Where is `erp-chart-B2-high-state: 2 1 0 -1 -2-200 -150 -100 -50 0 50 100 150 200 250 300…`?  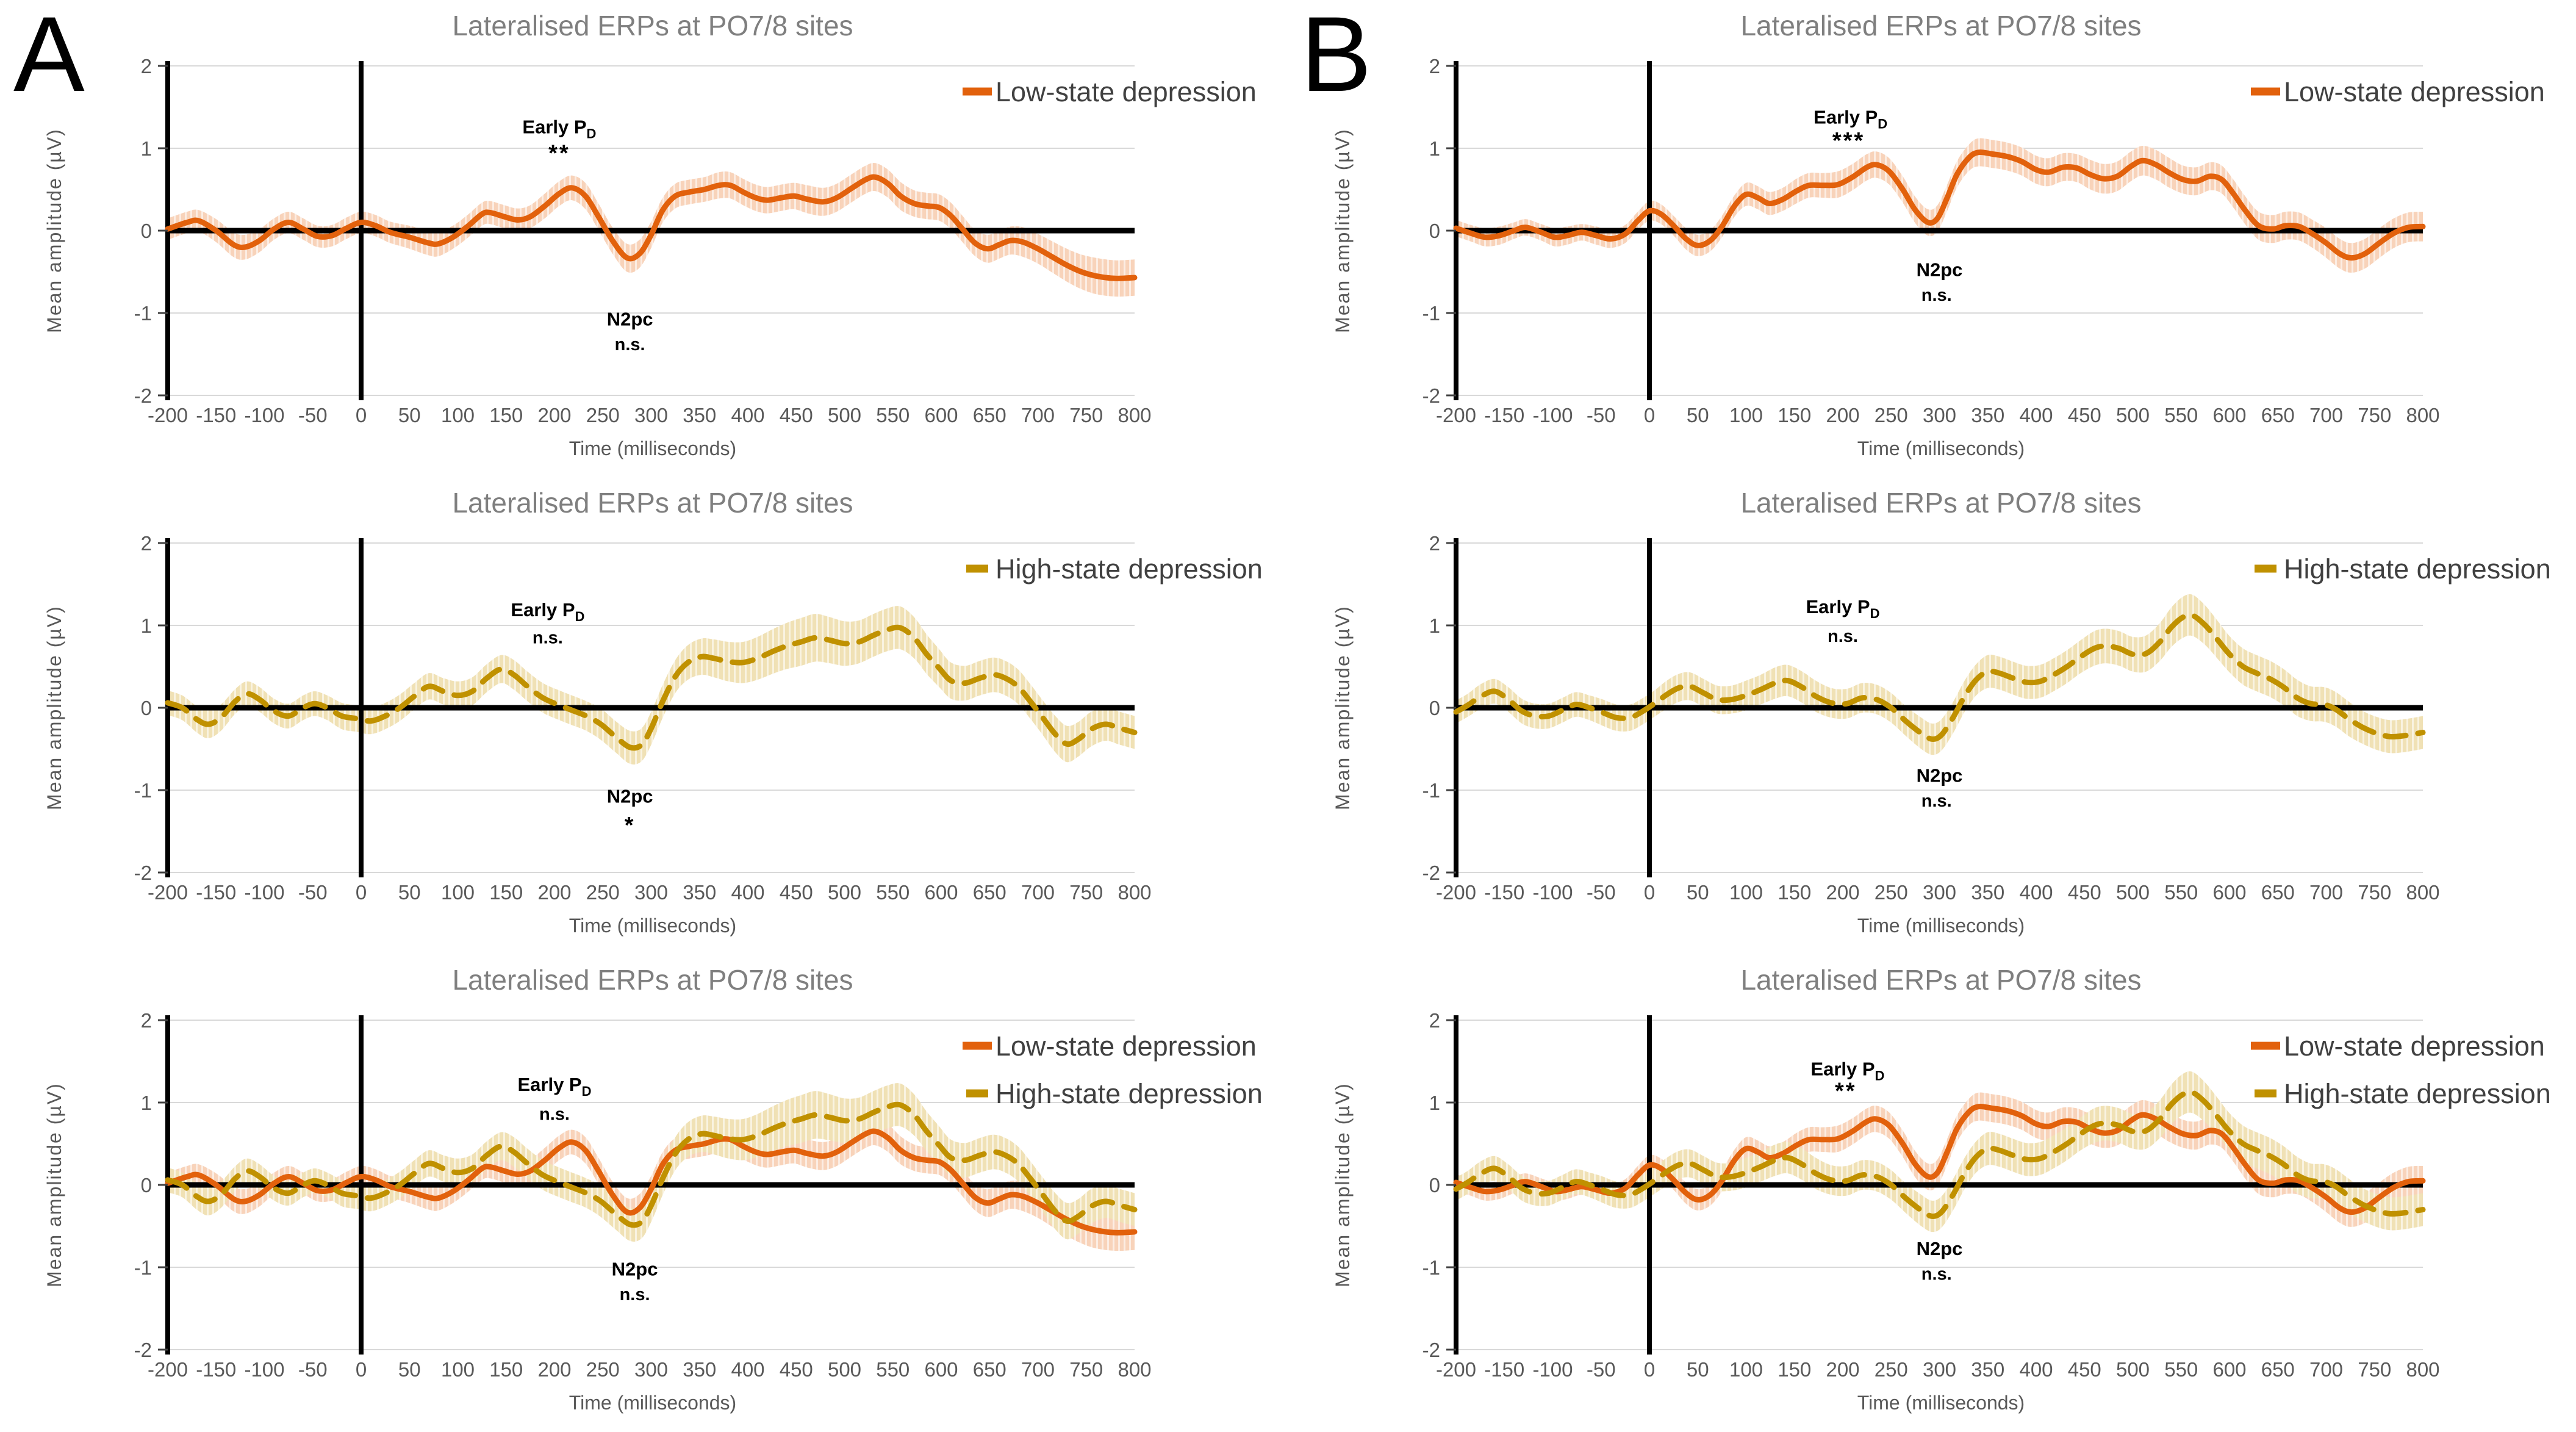
erp-chart-B2-high-state: 2 1 0 -1 -2-200 -150 -100 -50 0 50 100 150 200 250 300… is located at coordinates (1942, 712).